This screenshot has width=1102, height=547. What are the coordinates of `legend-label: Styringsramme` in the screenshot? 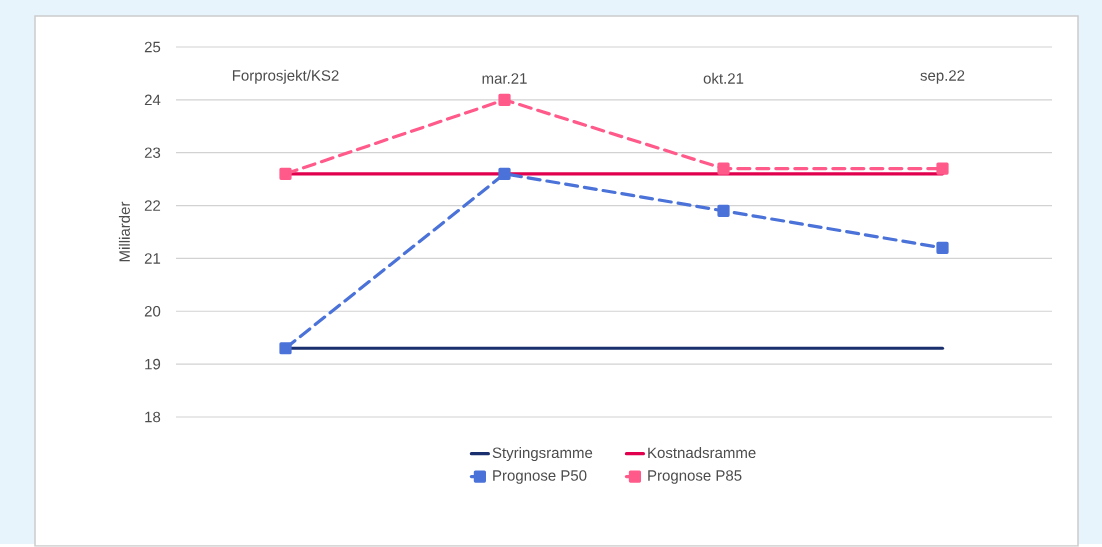 It's located at (542, 454).